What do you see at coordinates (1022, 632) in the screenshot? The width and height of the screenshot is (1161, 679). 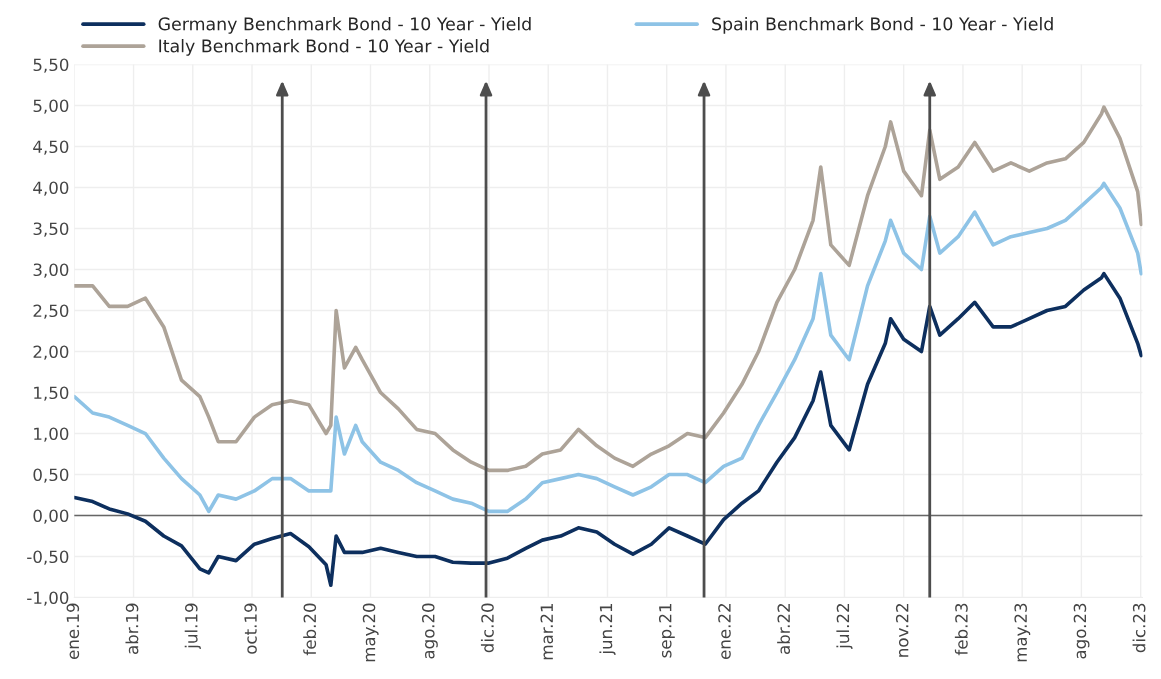 I see `x-tick-label: may.23` at bounding box center [1022, 632].